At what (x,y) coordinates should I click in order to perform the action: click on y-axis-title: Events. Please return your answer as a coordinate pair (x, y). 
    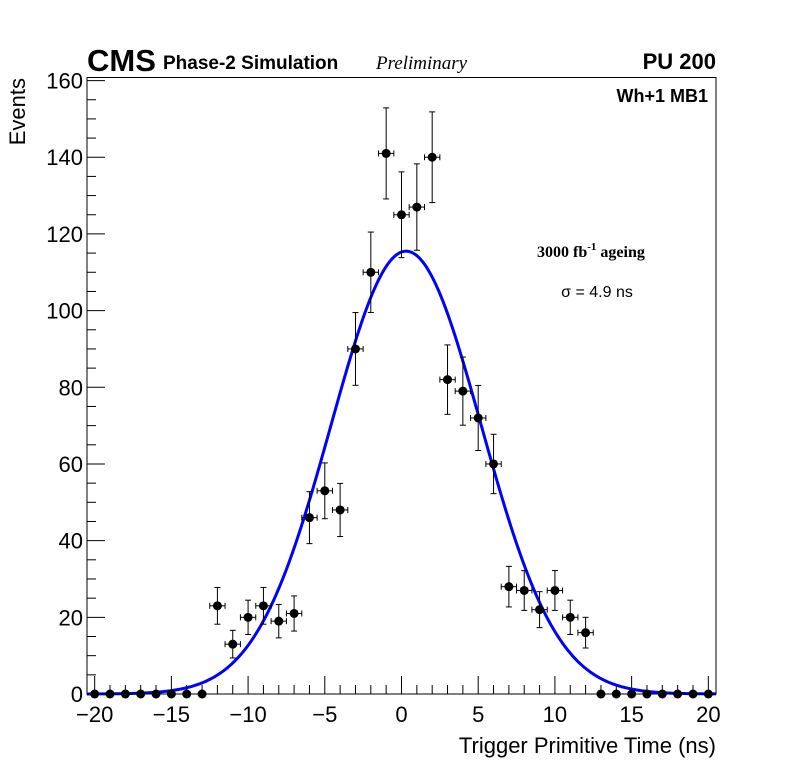
    Looking at the image, I should click on (17, 111).